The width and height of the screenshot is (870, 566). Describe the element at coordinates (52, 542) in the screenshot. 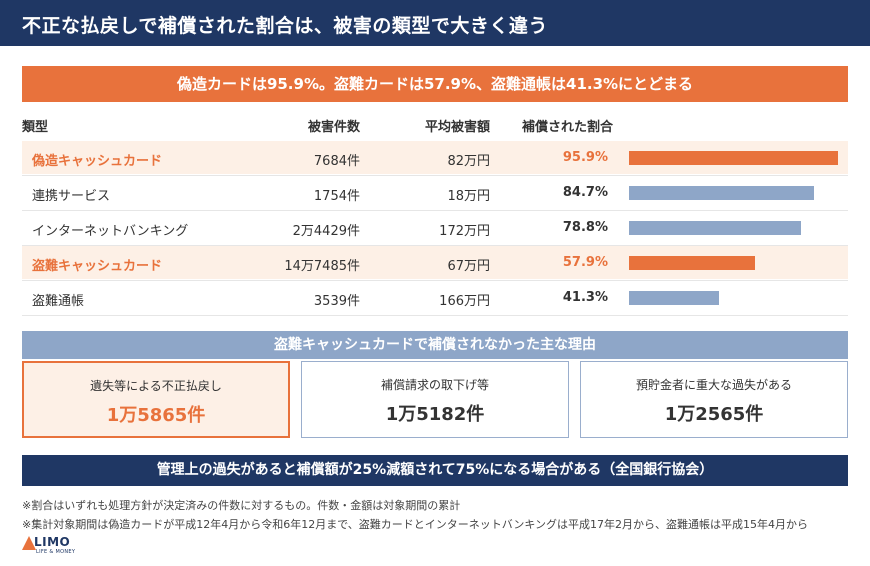

I see `logo-text: LIMO` at that location.